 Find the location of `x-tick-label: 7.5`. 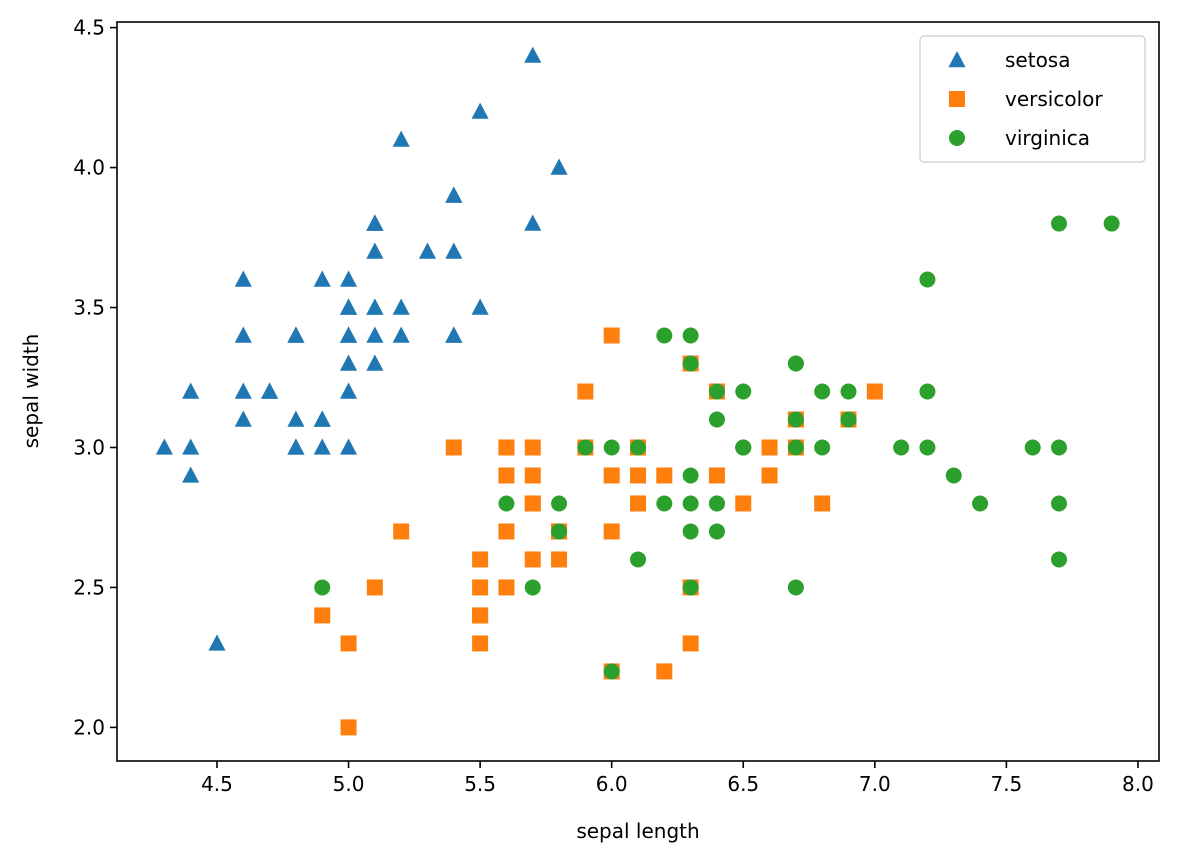

x-tick-label: 7.5 is located at coordinates (1006, 784).